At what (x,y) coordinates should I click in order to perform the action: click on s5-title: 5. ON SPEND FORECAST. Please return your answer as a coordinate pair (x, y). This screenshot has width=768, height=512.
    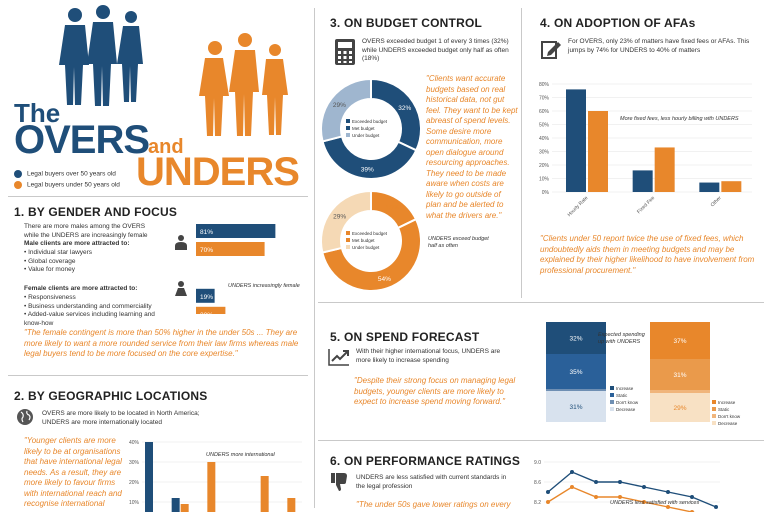
    Looking at the image, I should click on (405, 337).